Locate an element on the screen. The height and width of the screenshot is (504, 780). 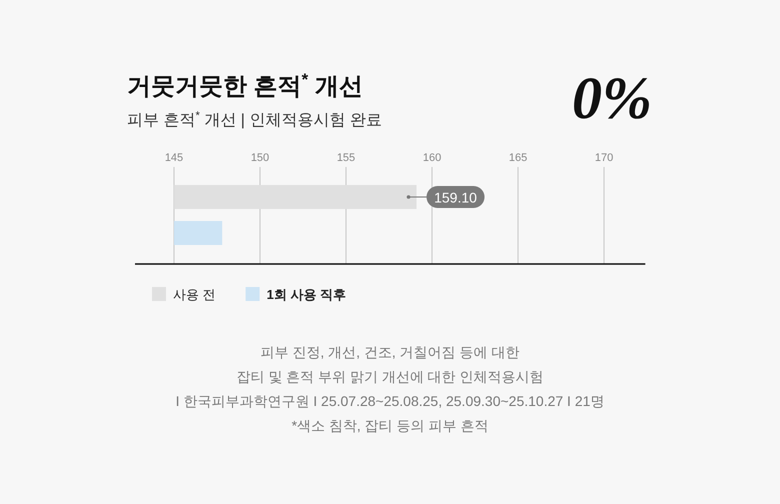
text: 0% is located at coordinates (612, 98).